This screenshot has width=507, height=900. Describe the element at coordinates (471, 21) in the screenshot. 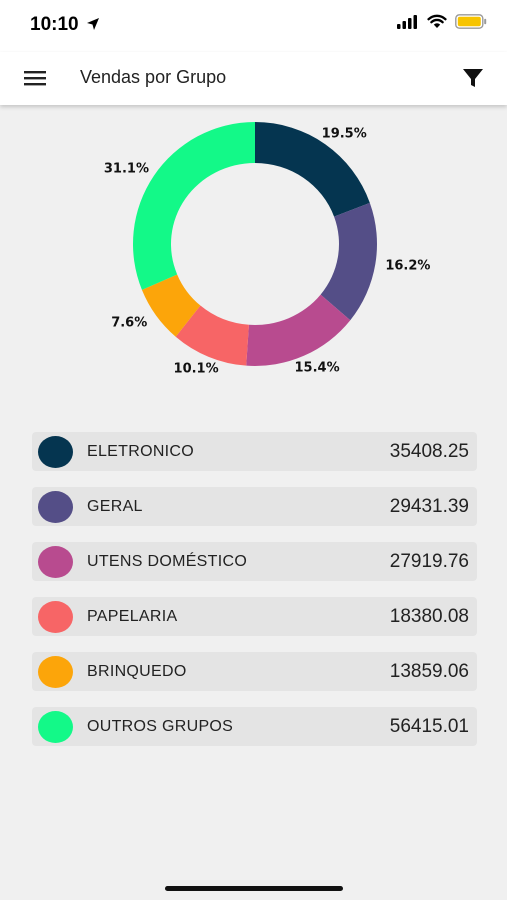

I see `battery-icon` at that location.